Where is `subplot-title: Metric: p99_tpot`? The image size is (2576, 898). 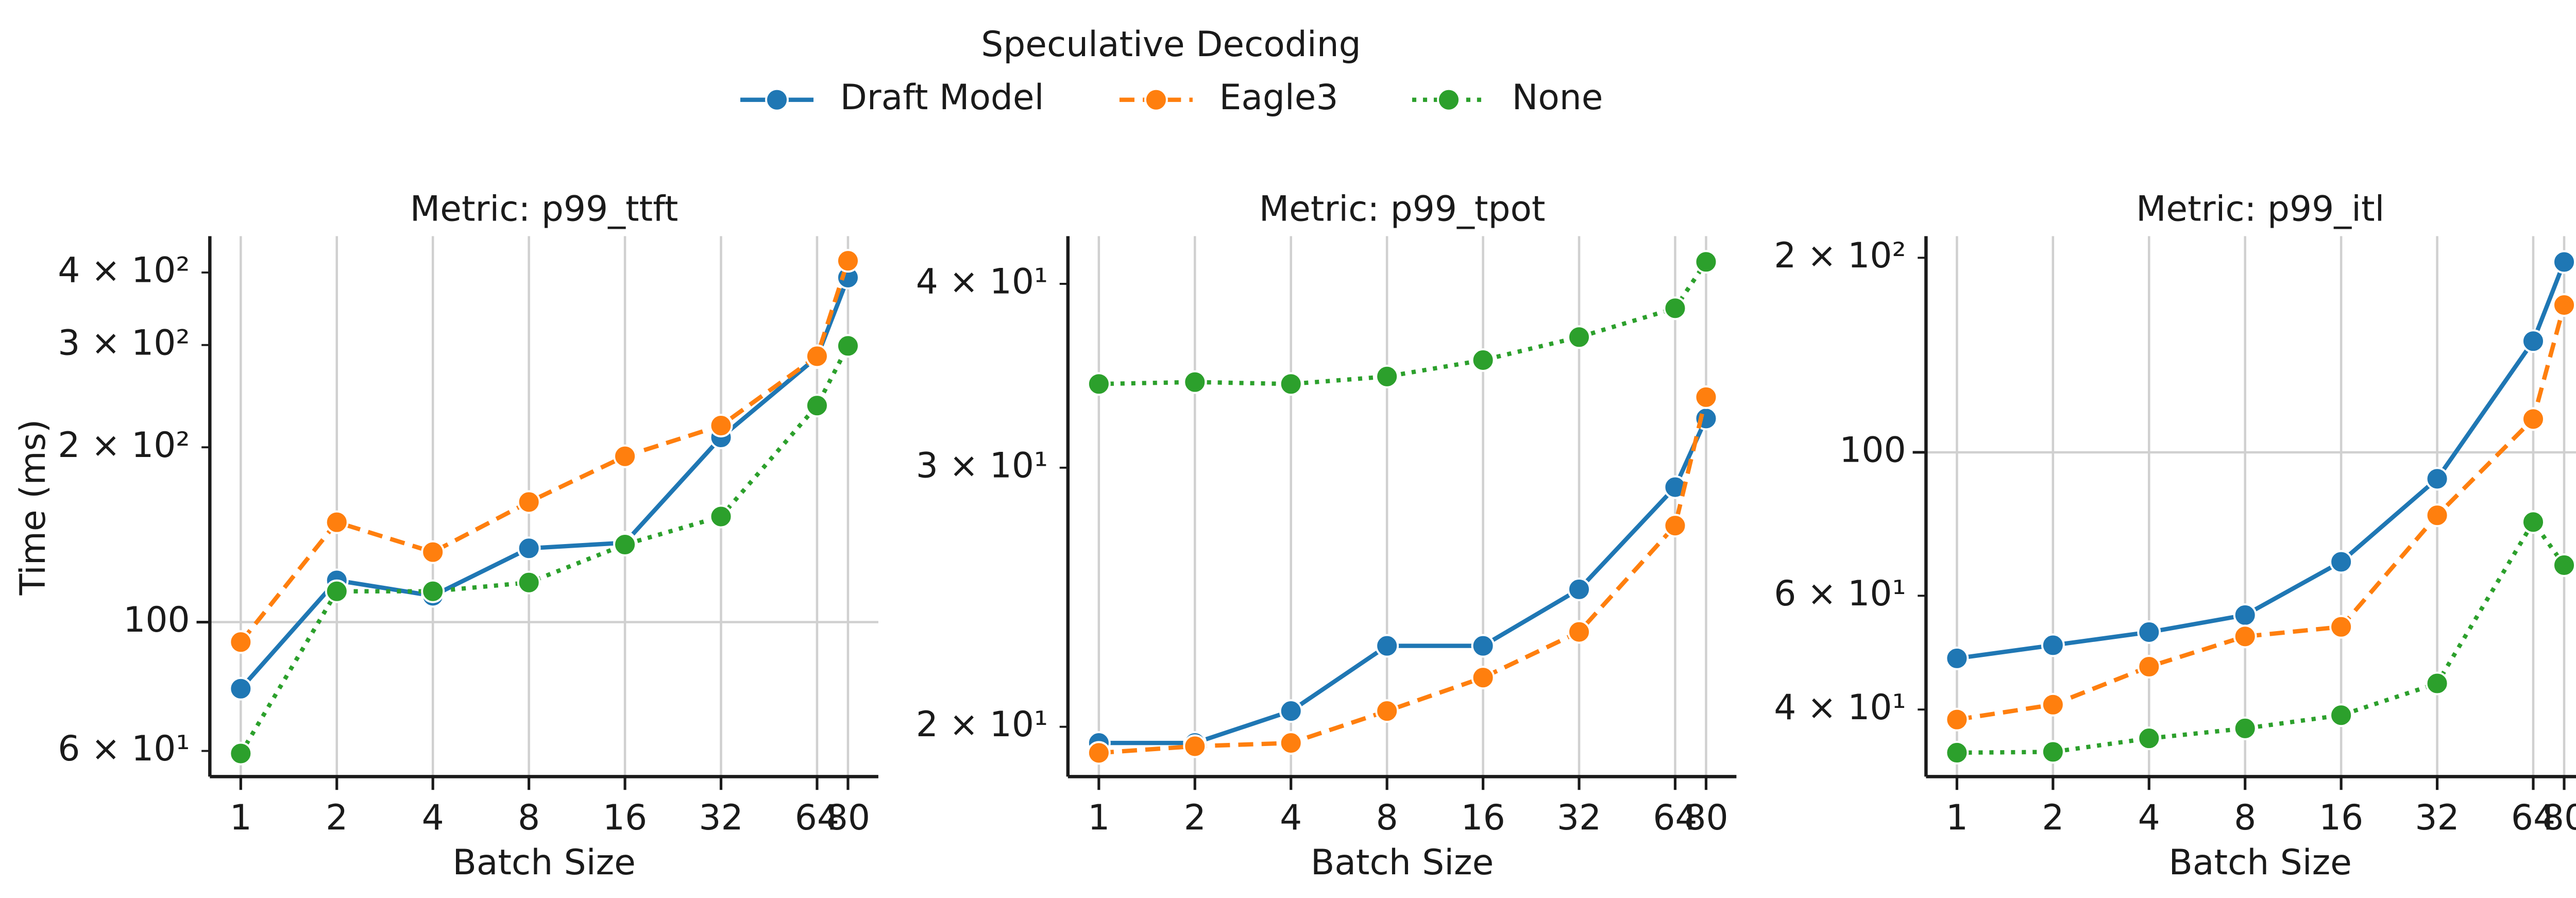
subplot-title: Metric: p99_tpot is located at coordinates (1403, 209).